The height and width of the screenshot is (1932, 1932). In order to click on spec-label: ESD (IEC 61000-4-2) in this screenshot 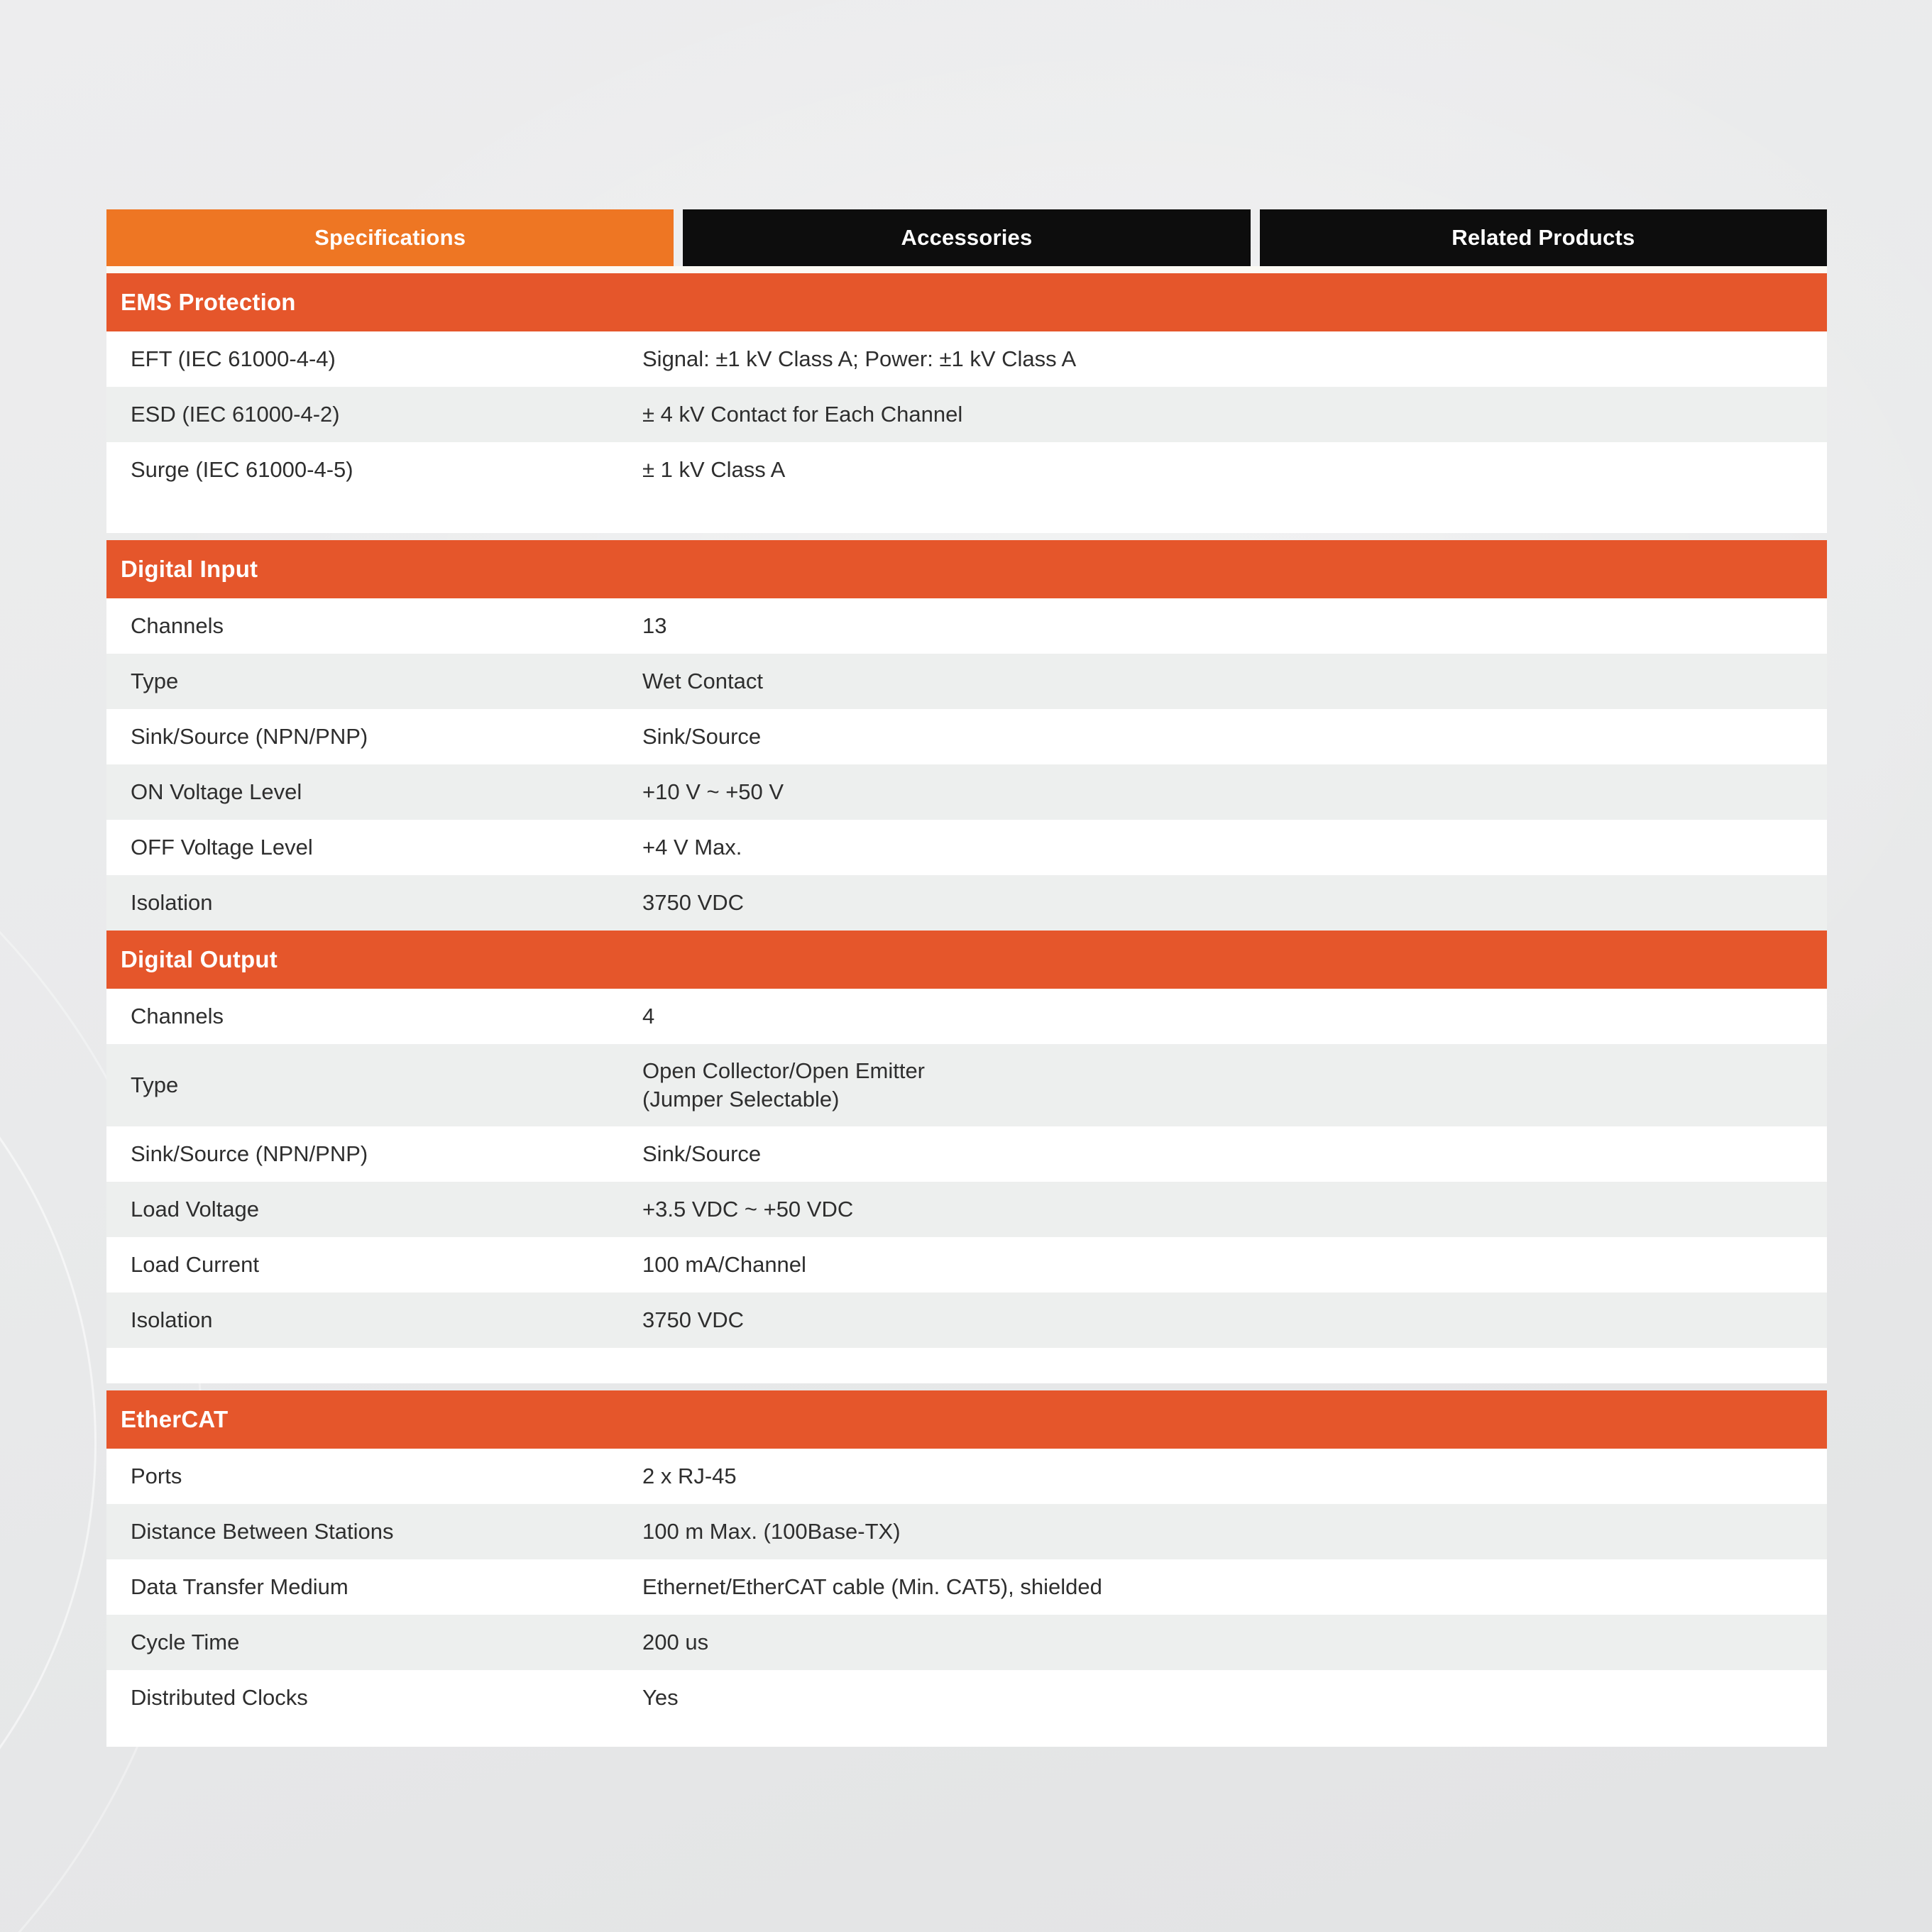, I will do `click(235, 414)`.